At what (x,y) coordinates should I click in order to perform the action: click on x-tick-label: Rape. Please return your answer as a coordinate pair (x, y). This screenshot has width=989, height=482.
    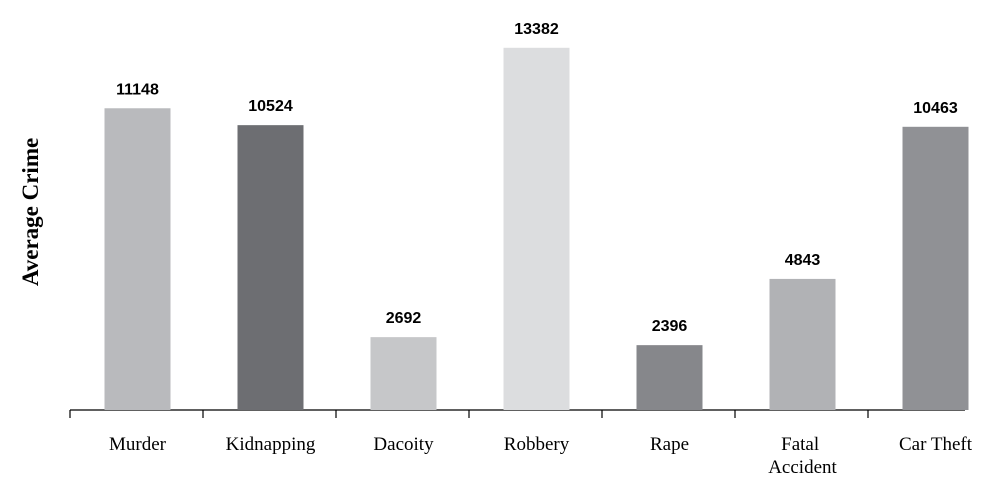
    Looking at the image, I should click on (669, 444).